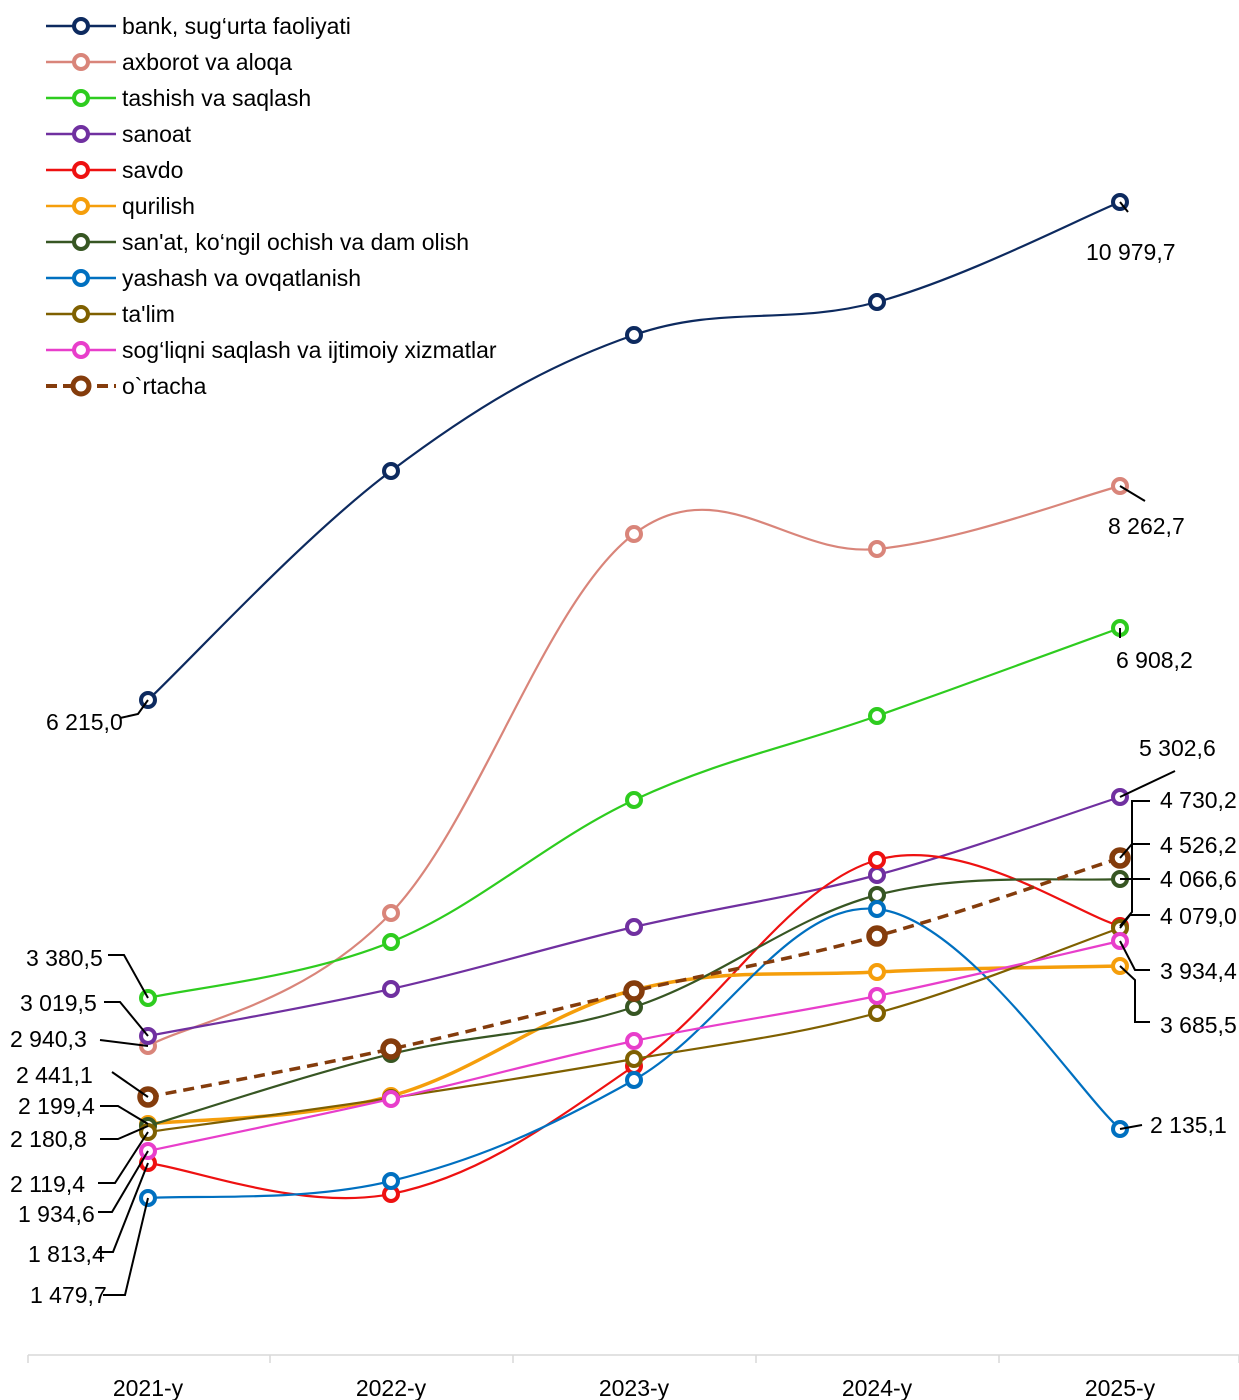  What do you see at coordinates (114, 170) in the screenshot?
I see `legend-item: savdo` at bounding box center [114, 170].